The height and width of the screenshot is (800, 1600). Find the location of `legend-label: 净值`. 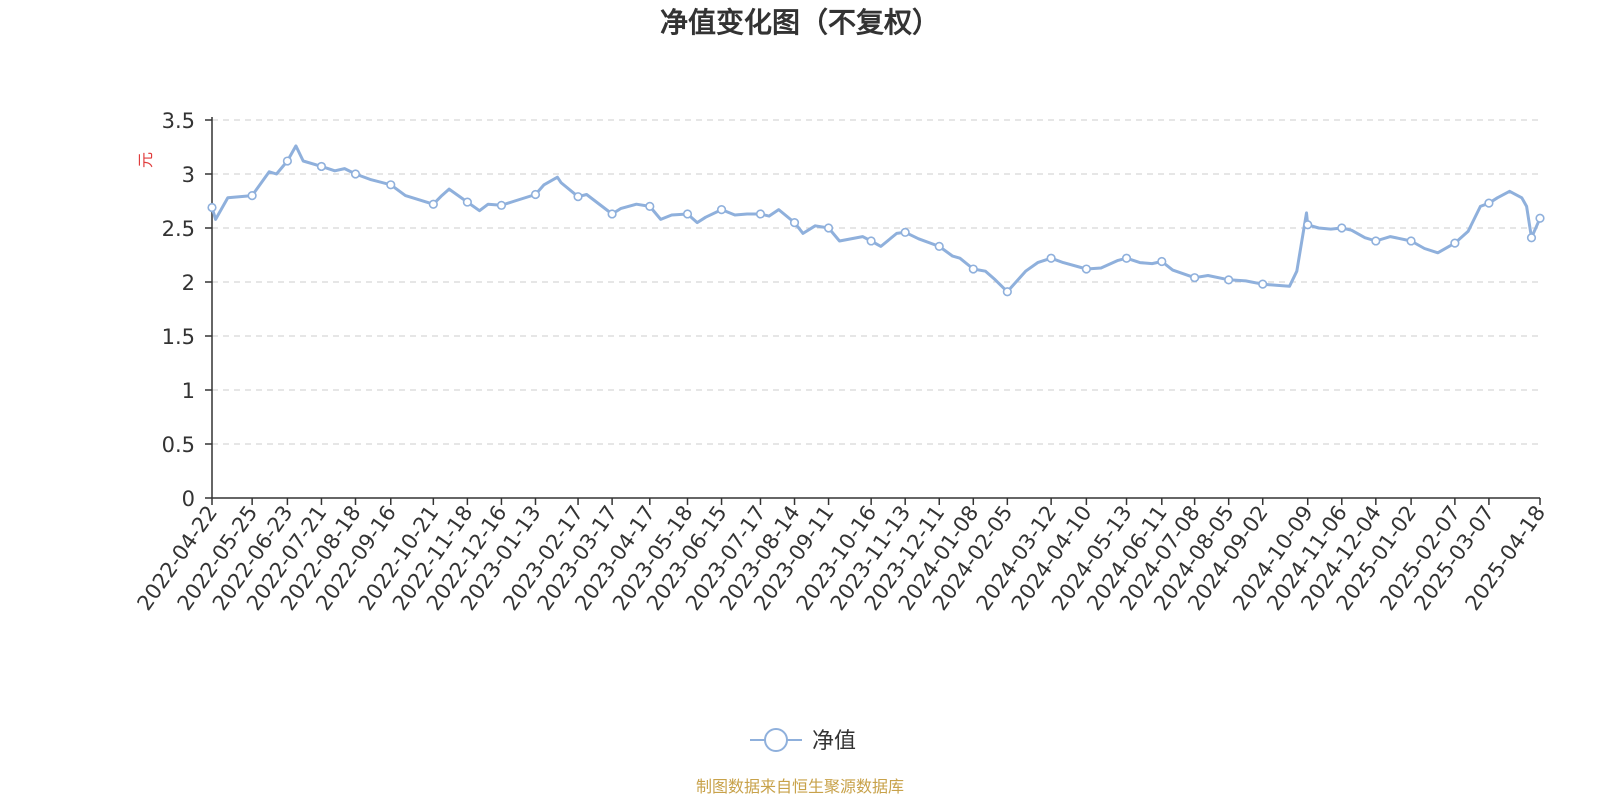

legend-label: 净值 is located at coordinates (834, 741).